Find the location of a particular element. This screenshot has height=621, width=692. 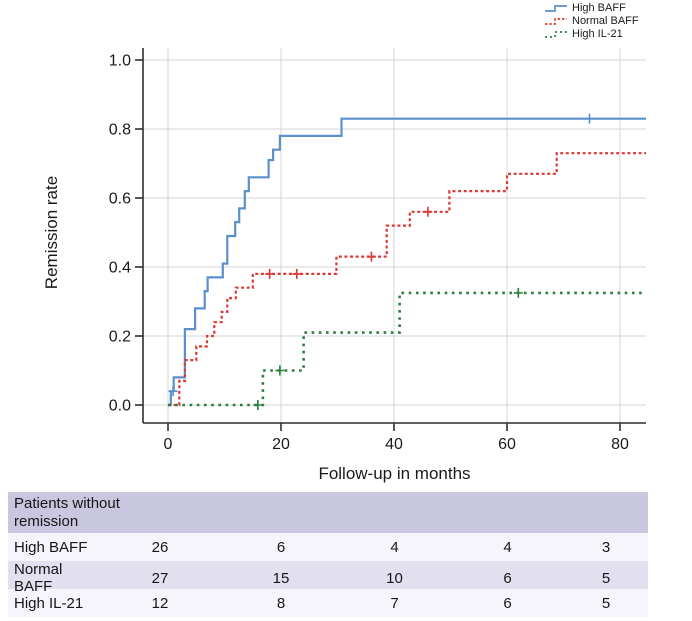

chart-legend: High BAFF Normal BAFF High IL-21 is located at coordinates (591, 21).